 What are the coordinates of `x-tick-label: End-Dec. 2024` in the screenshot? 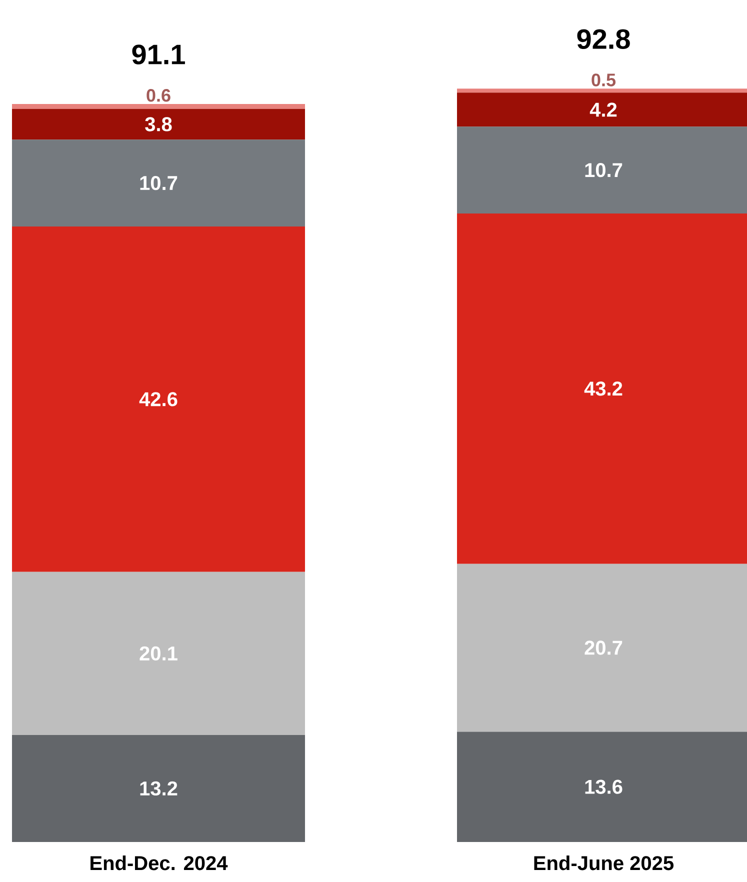 It's located at (159, 863).